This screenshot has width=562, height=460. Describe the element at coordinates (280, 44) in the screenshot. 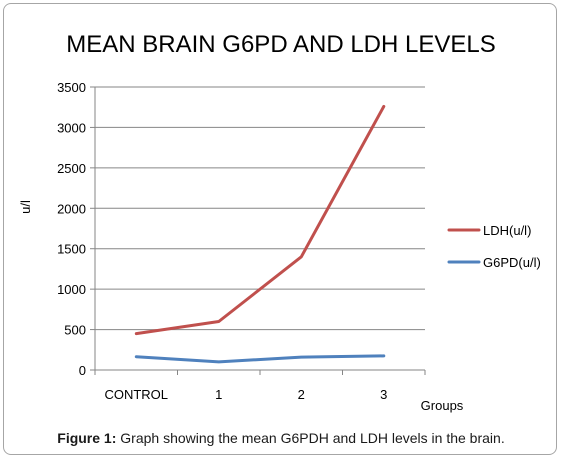

I see `chart-title: MEAN BRAIN G6PD AND LDH LEVELS` at that location.